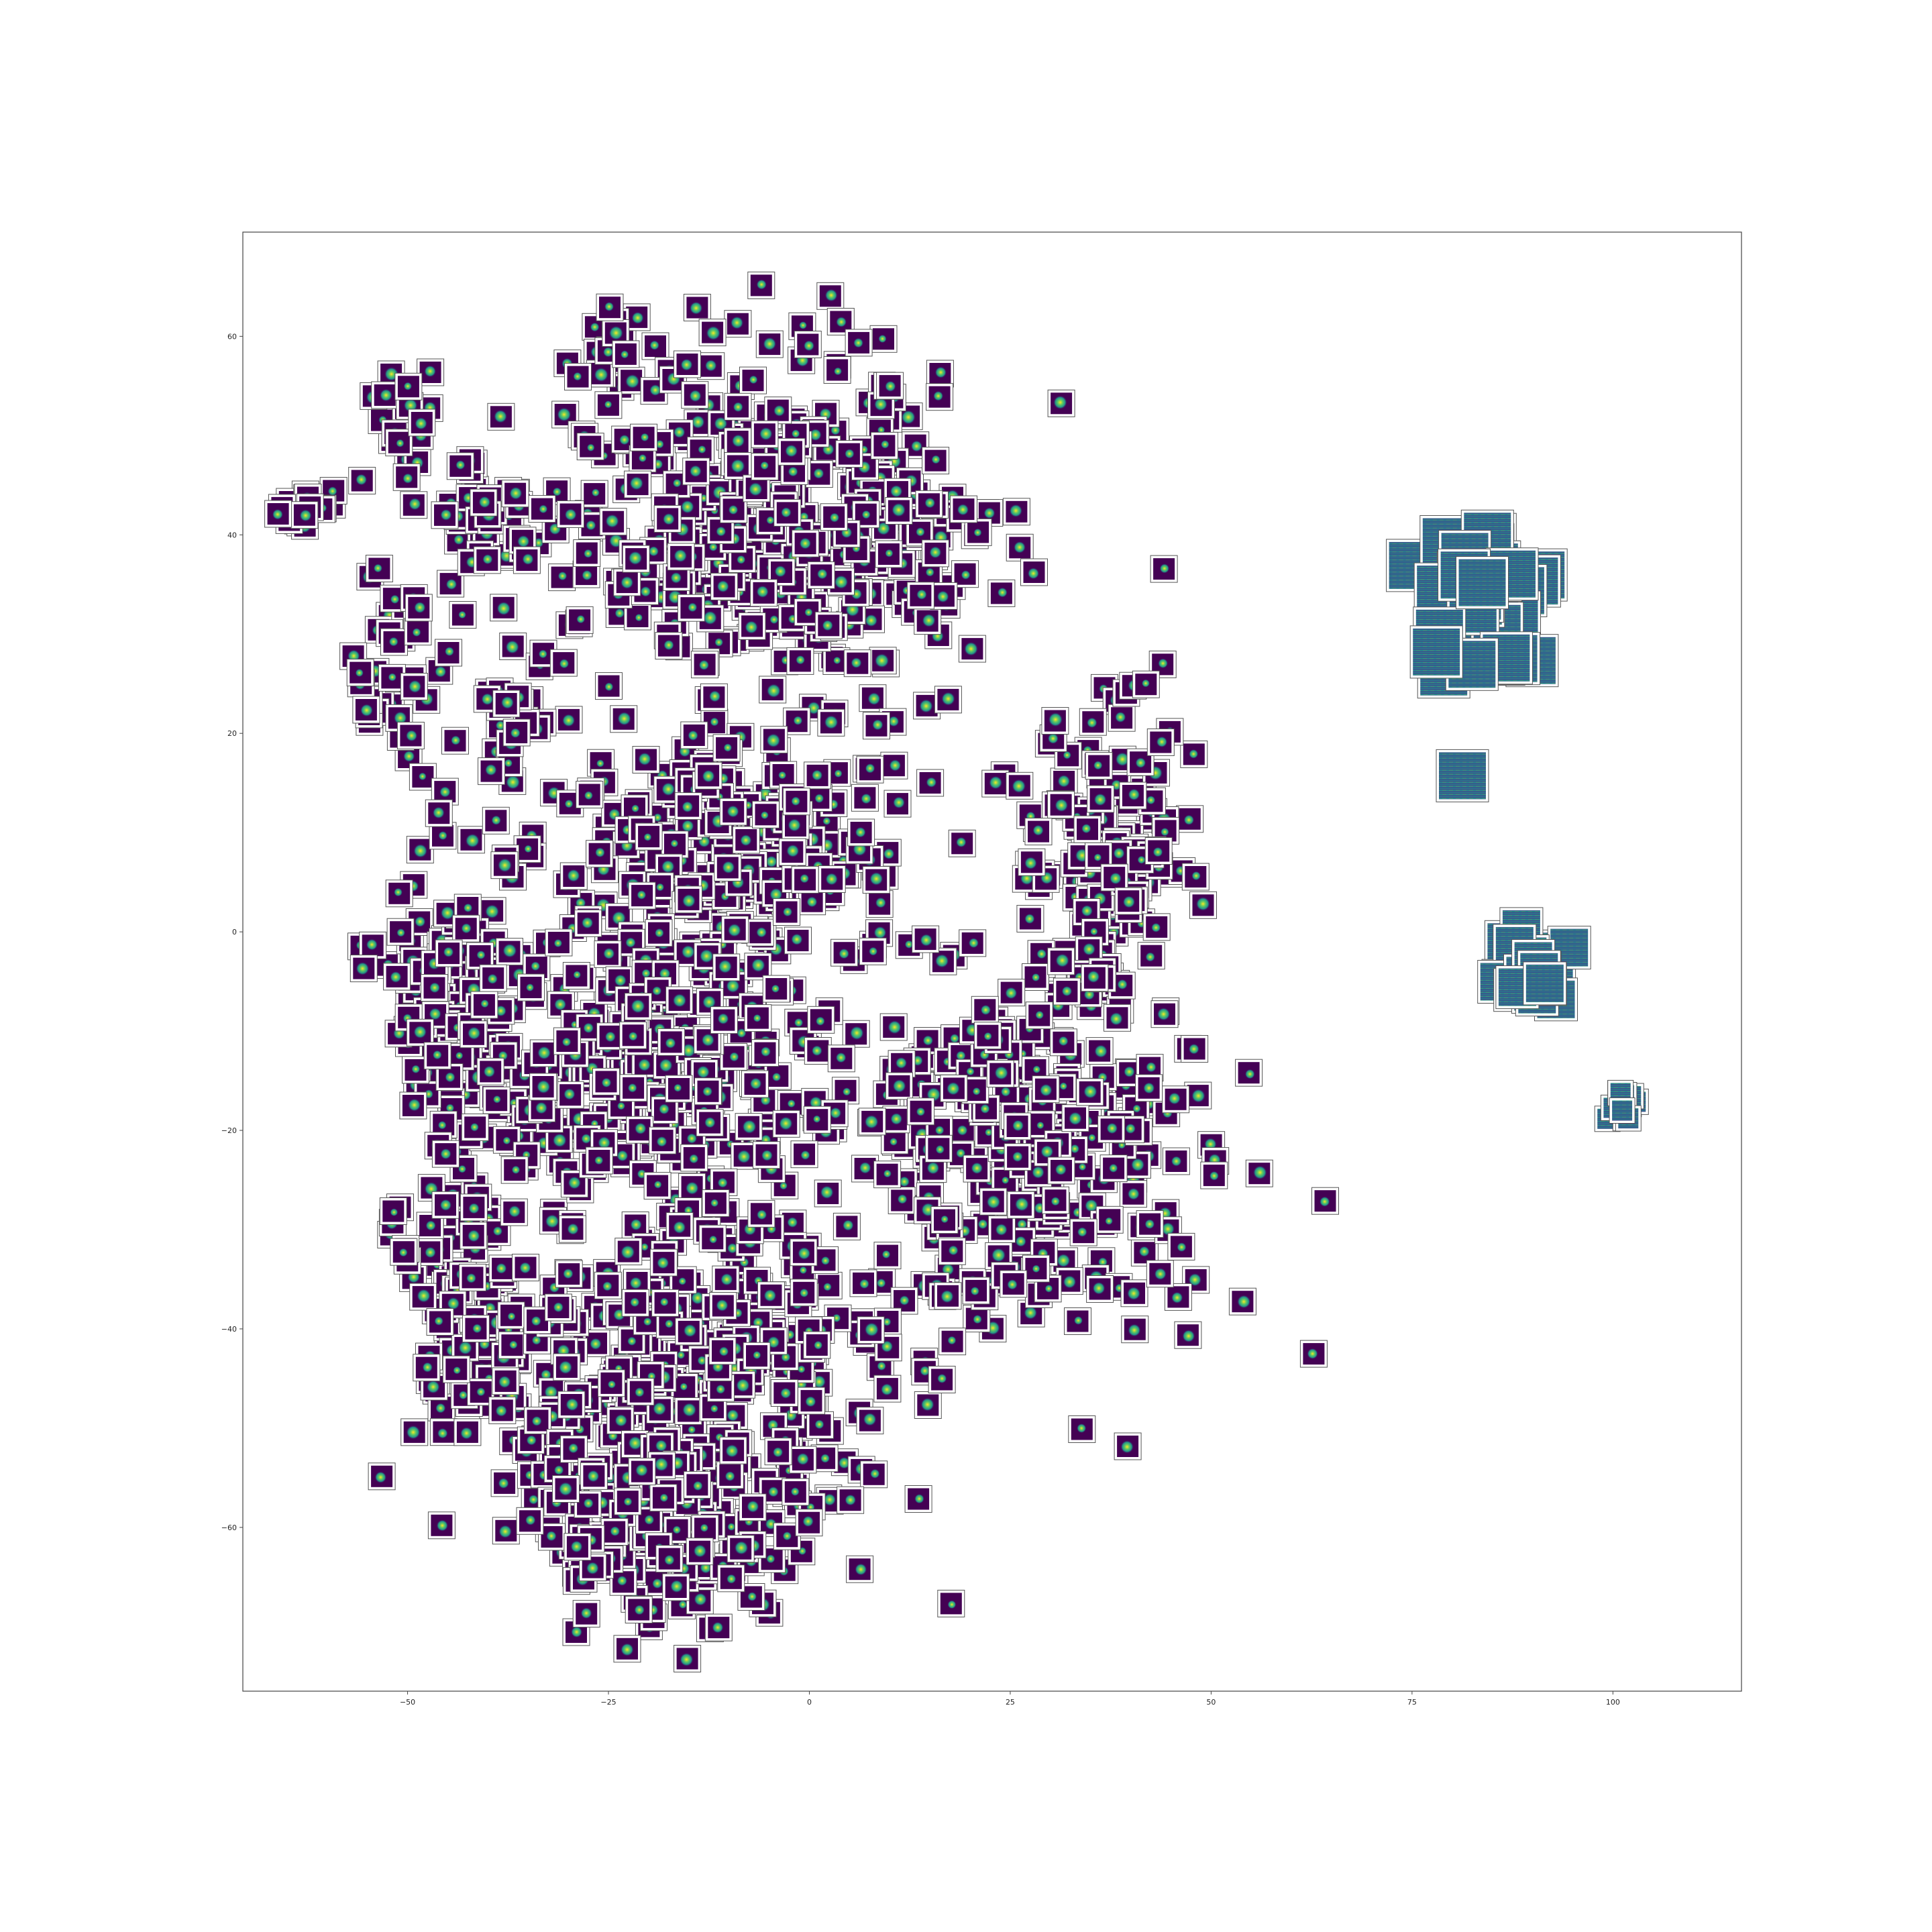 The width and height of the screenshot is (1932, 1932). What do you see at coordinates (234, 932) in the screenshot?
I see `y-tick-label: 0` at bounding box center [234, 932].